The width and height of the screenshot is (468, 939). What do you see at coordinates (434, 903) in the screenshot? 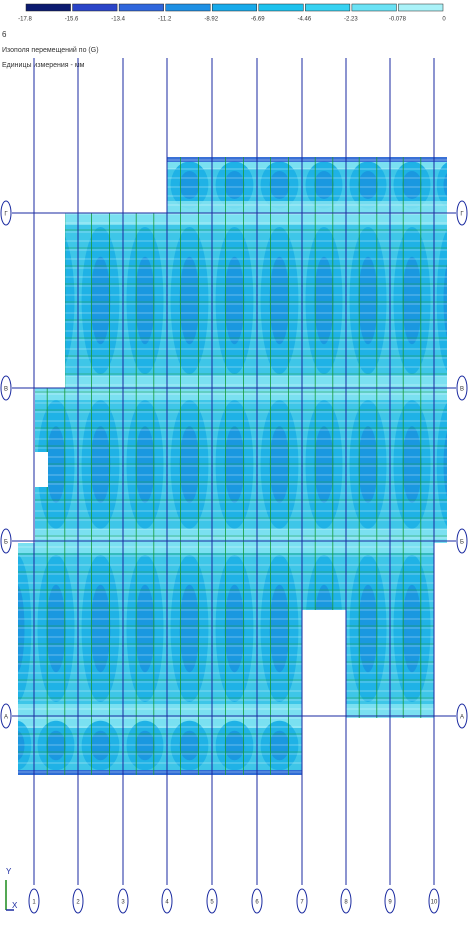
I see `axis-label: 10` at bounding box center [434, 903].